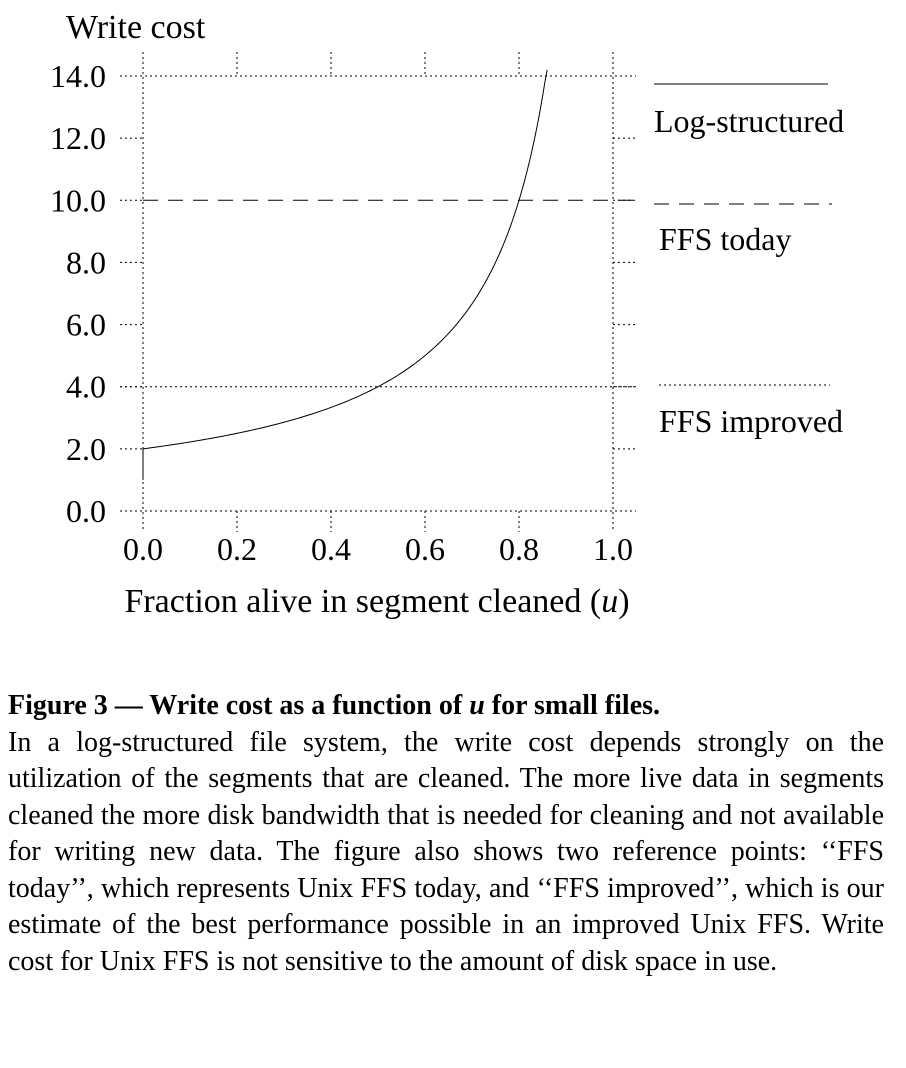 Image resolution: width=906 pixels, height=1068 pixels. What do you see at coordinates (239, 705) in the screenshot?
I see `caption-title-text: Figure 3 — Write cost as a function of` at bounding box center [239, 705].